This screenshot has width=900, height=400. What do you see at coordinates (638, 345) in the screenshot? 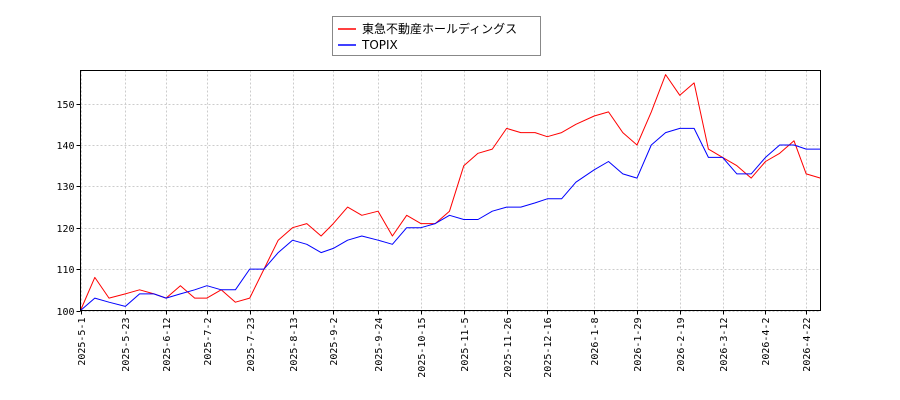
I see `x-tick-label: 2026-1-29` at bounding box center [638, 345].